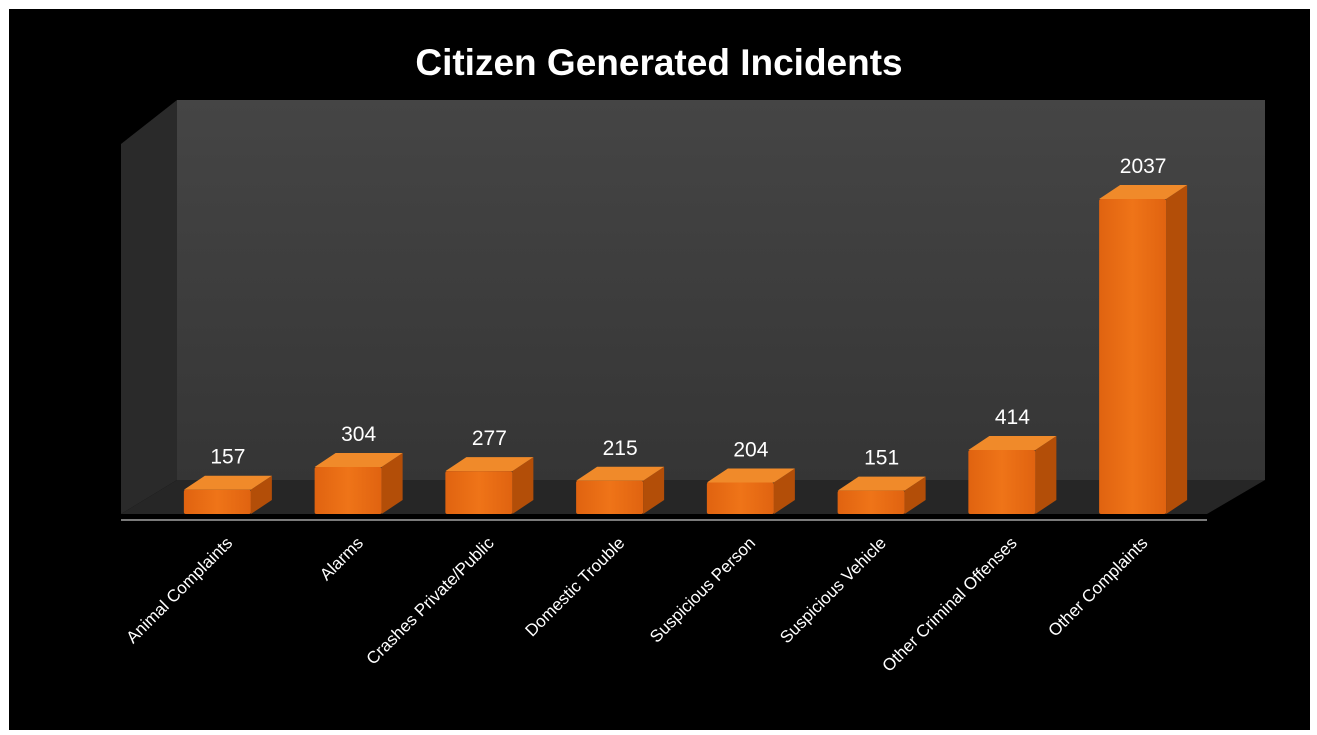 This screenshot has width=1317, height=735. What do you see at coordinates (833, 590) in the screenshot?
I see `category-label: Suspicious Vehicle` at bounding box center [833, 590].